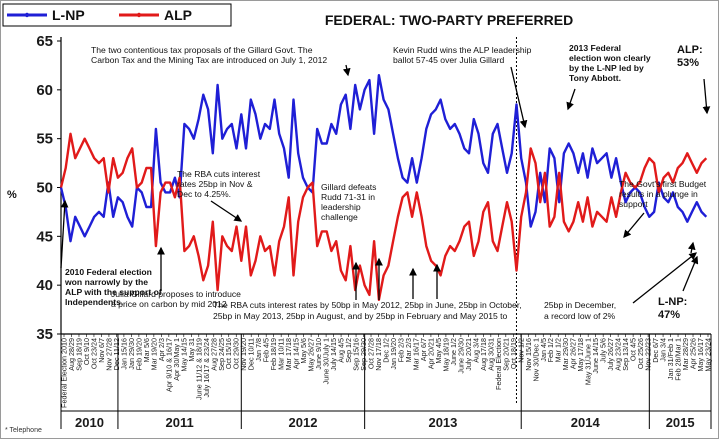 Image resolution: width=719 pixels, height=439 pixels. Describe the element at coordinates (106, 282) in the screenshot. I see `annotation-election-2010-line: won narrowly by the` at that location.